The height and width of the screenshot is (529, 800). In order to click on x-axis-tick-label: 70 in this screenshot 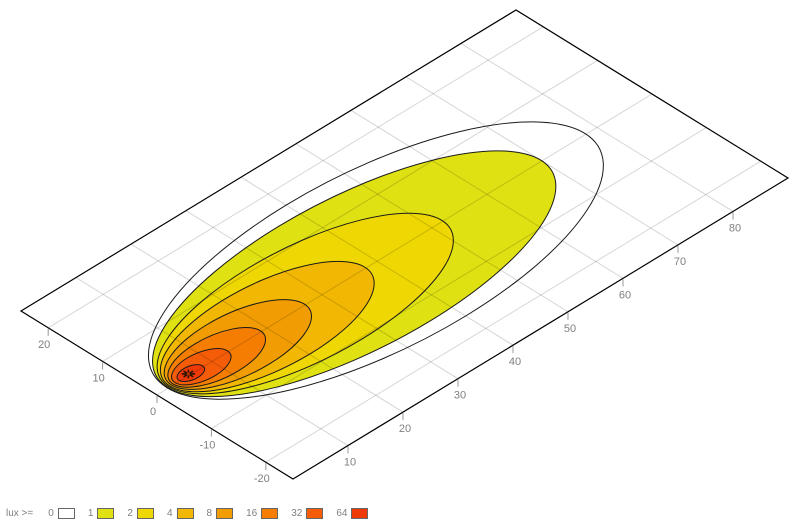, I will do `click(680, 262)`.